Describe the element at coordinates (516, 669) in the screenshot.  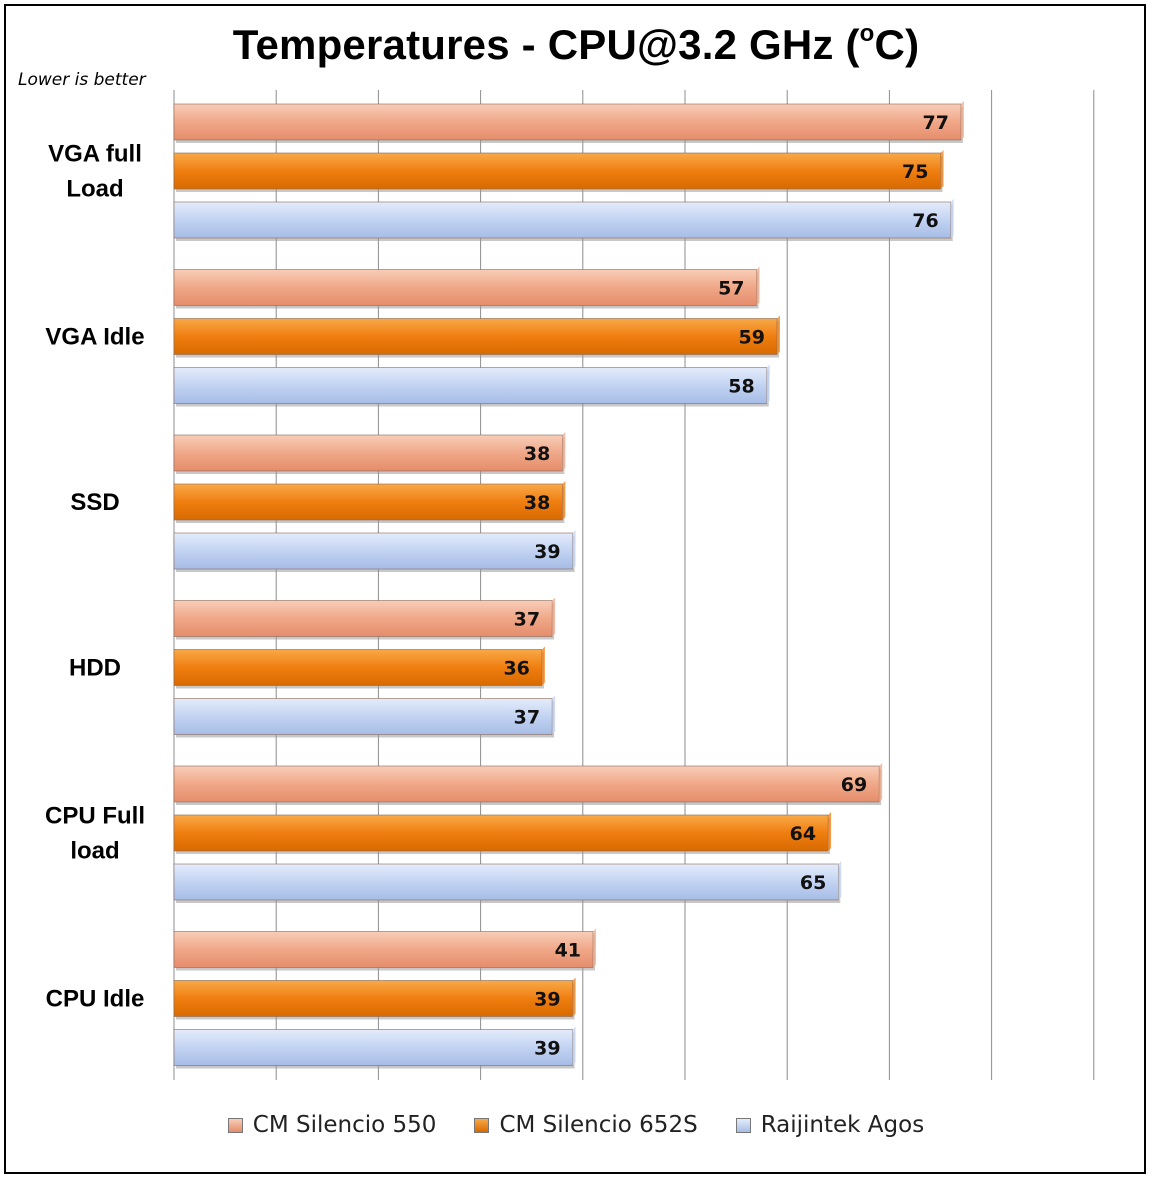
I see `data-label: 36` at that location.